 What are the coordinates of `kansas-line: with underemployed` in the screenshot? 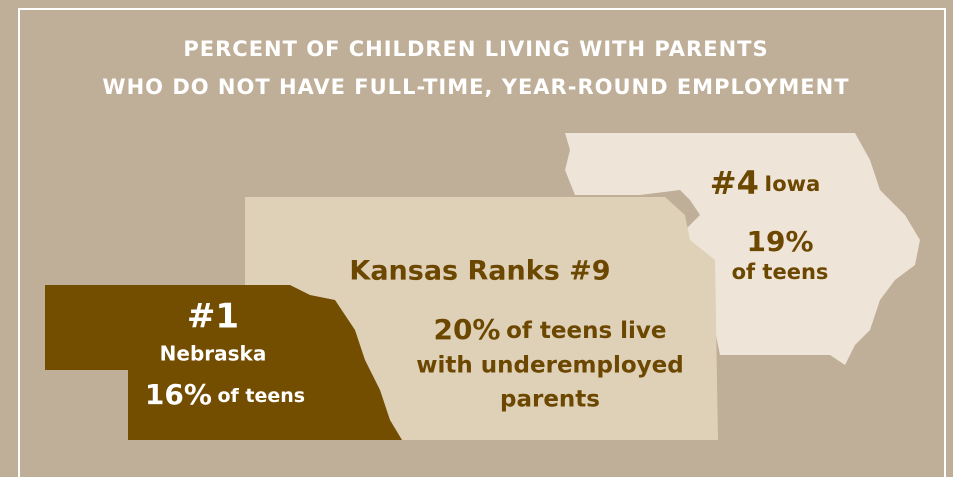 It's located at (549, 366).